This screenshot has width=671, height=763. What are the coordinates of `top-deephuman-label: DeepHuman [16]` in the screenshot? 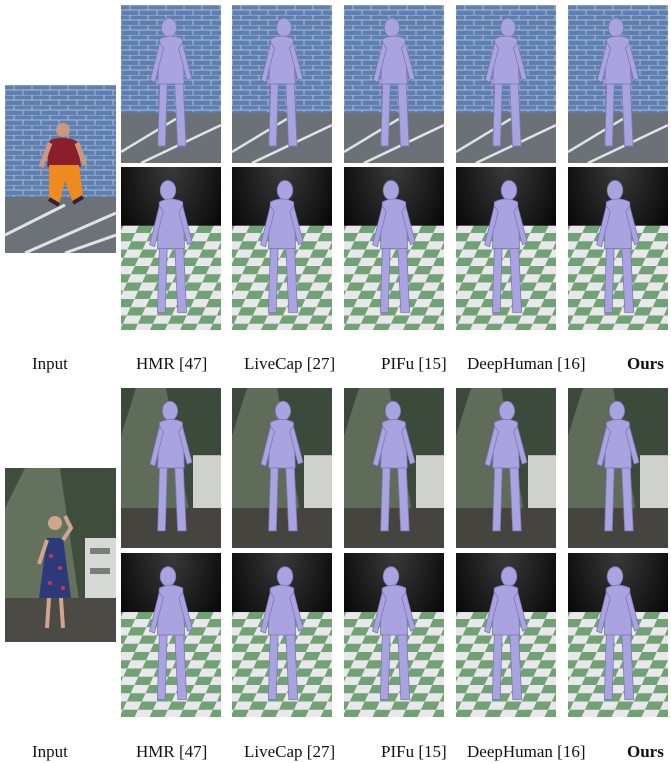 It's located at (526, 363).